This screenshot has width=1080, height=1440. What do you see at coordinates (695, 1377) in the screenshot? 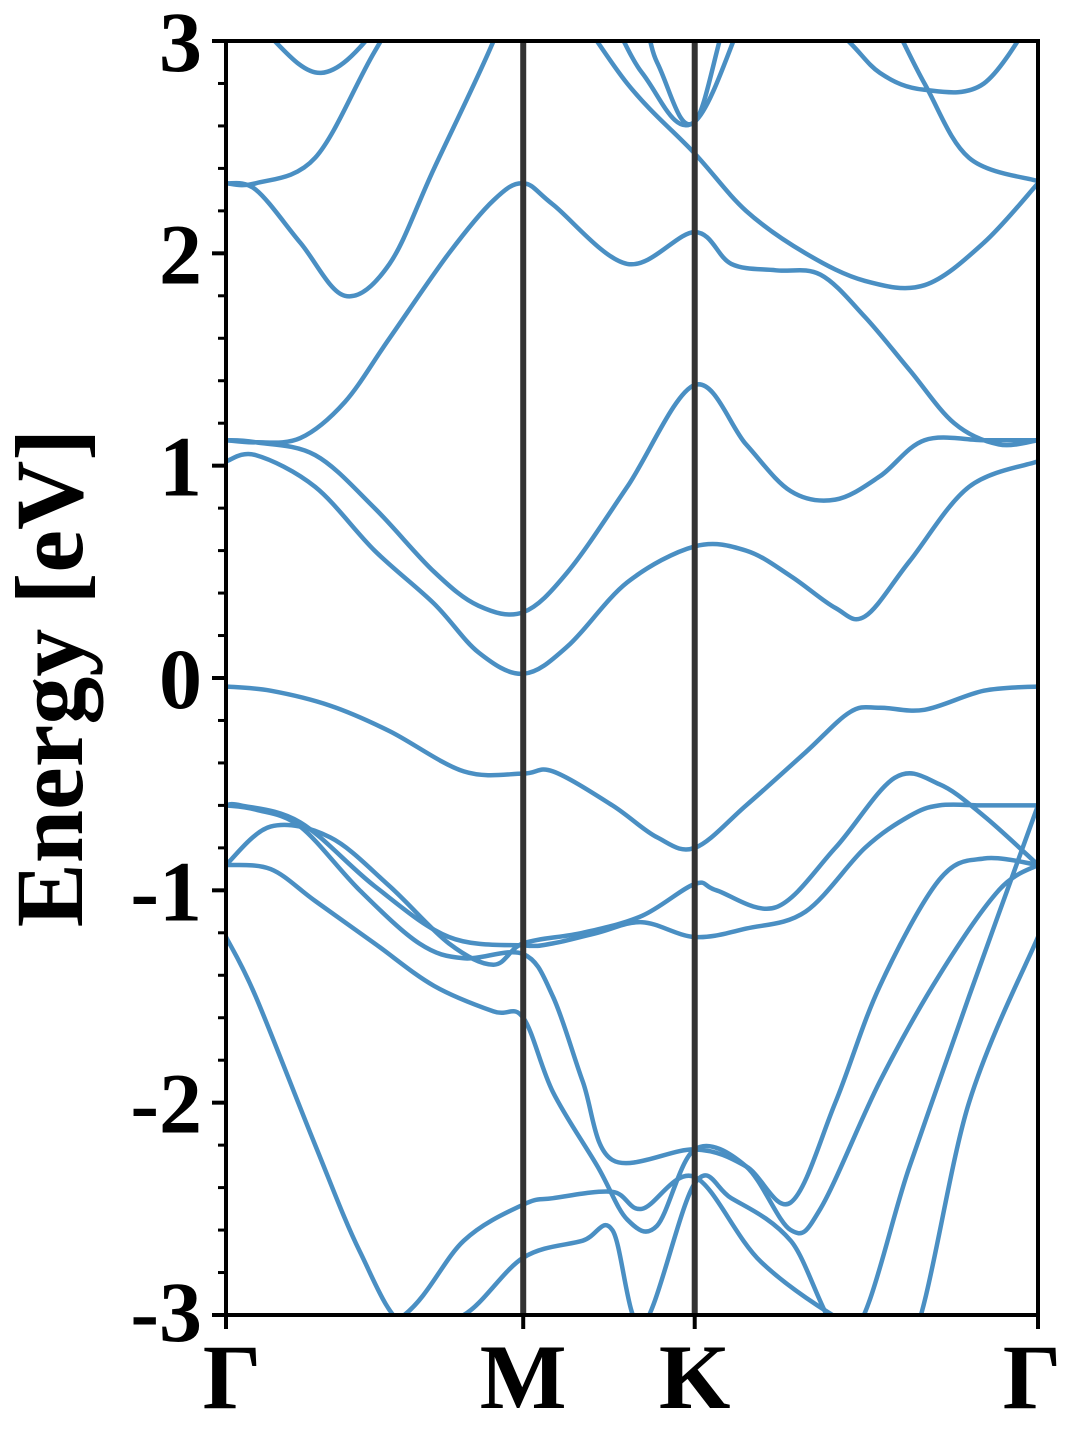
I see `x-tick-label: K` at bounding box center [695, 1377].